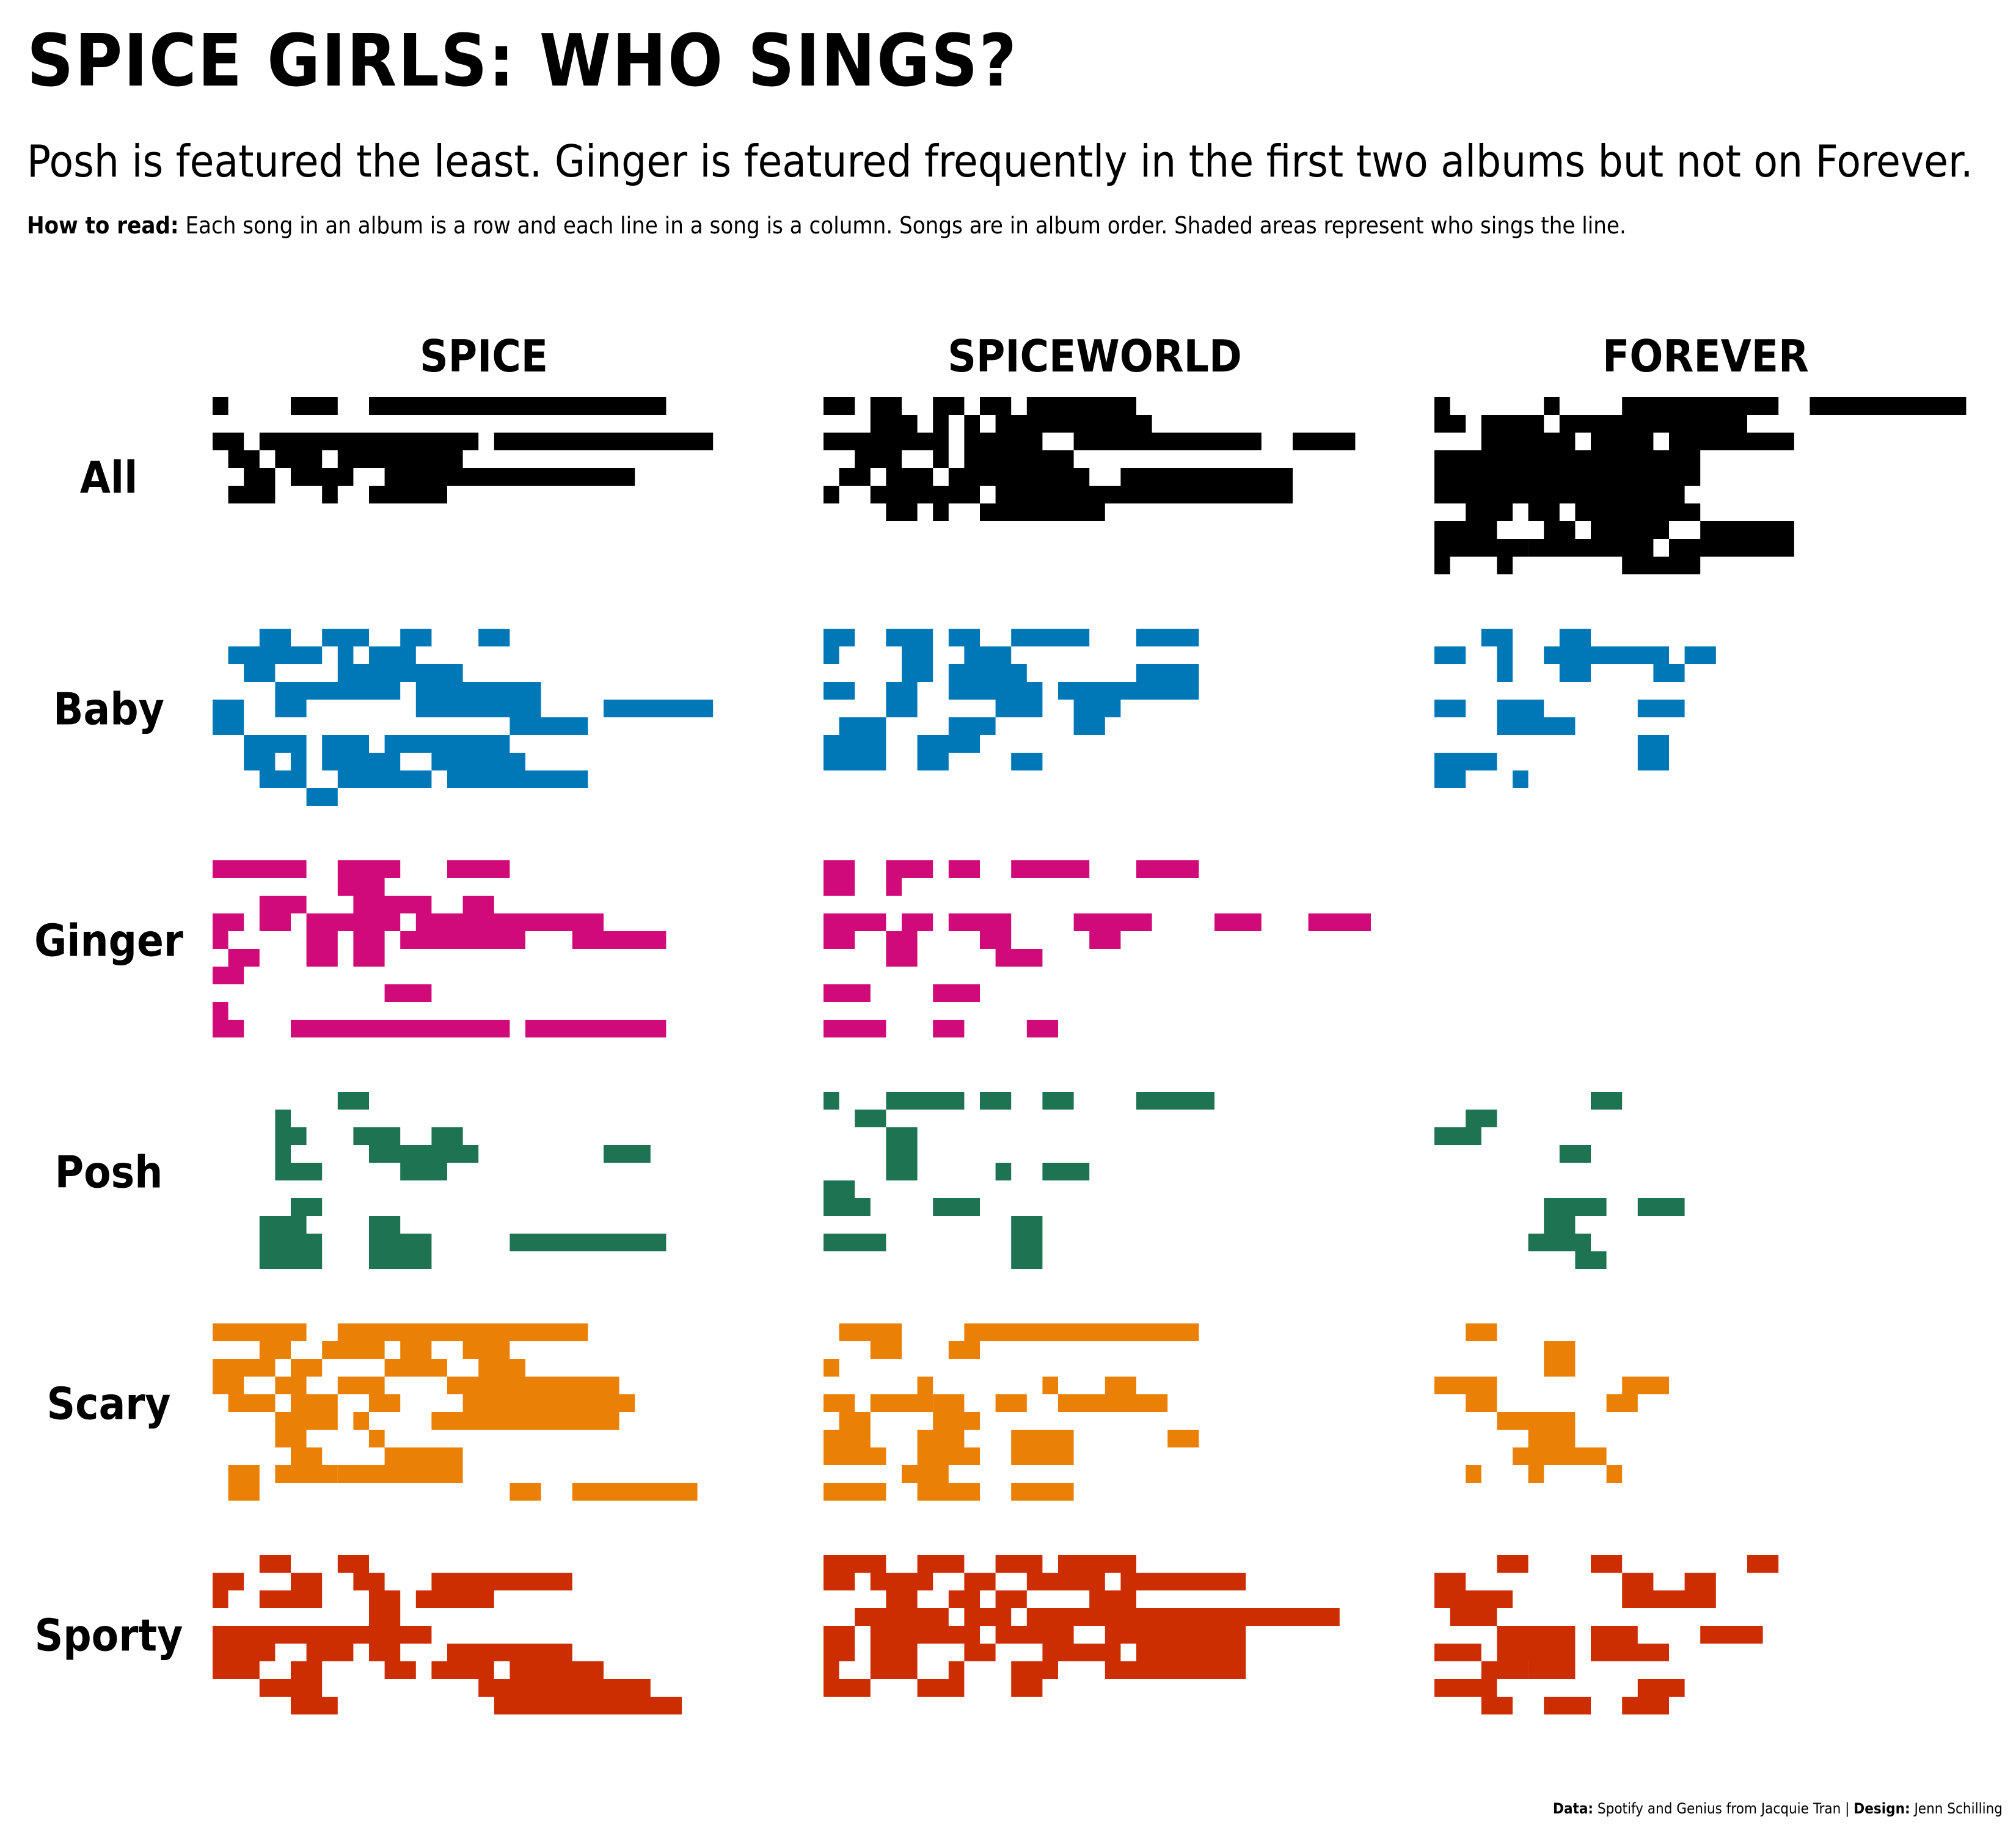 Image resolution: width=2016 pixels, height=1833 pixels. I want to click on how-to-read-label: How to read:, so click(103, 225).